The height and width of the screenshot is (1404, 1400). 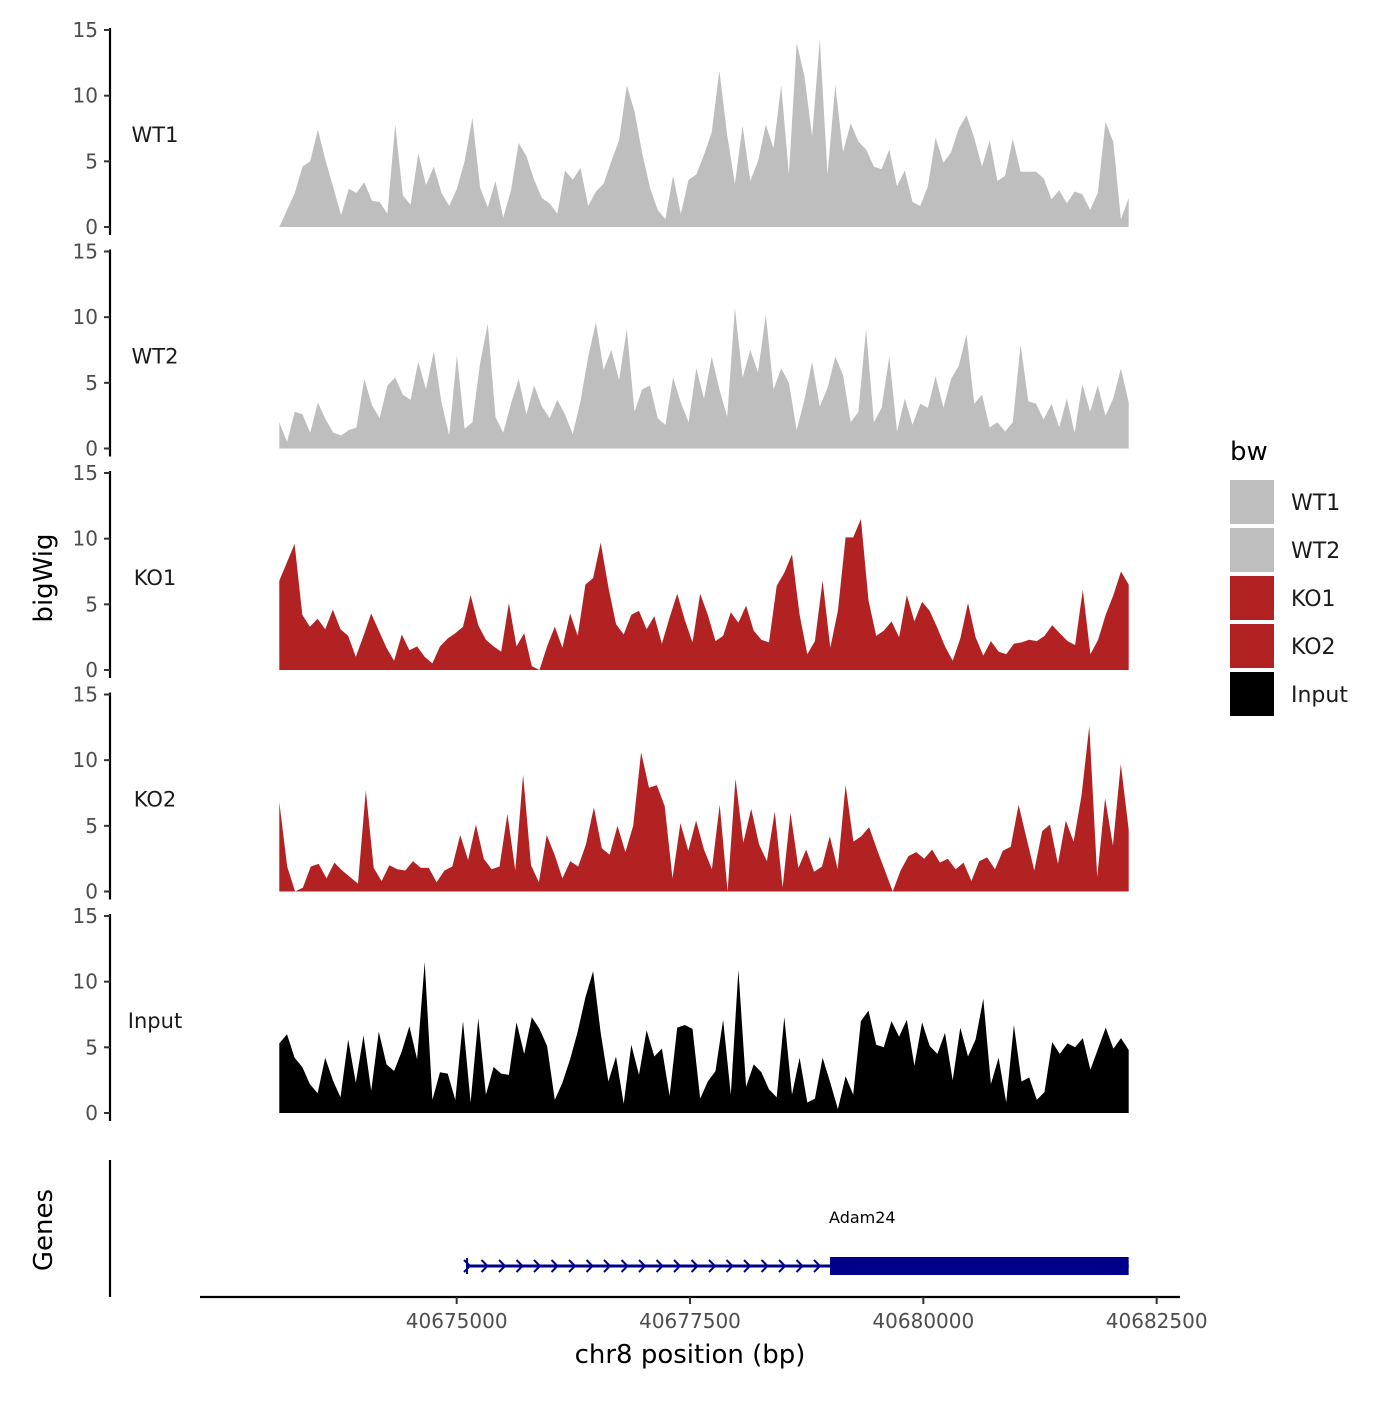 What do you see at coordinates (690, 1321) in the screenshot?
I see `x-tick-label: 40677500` at bounding box center [690, 1321].